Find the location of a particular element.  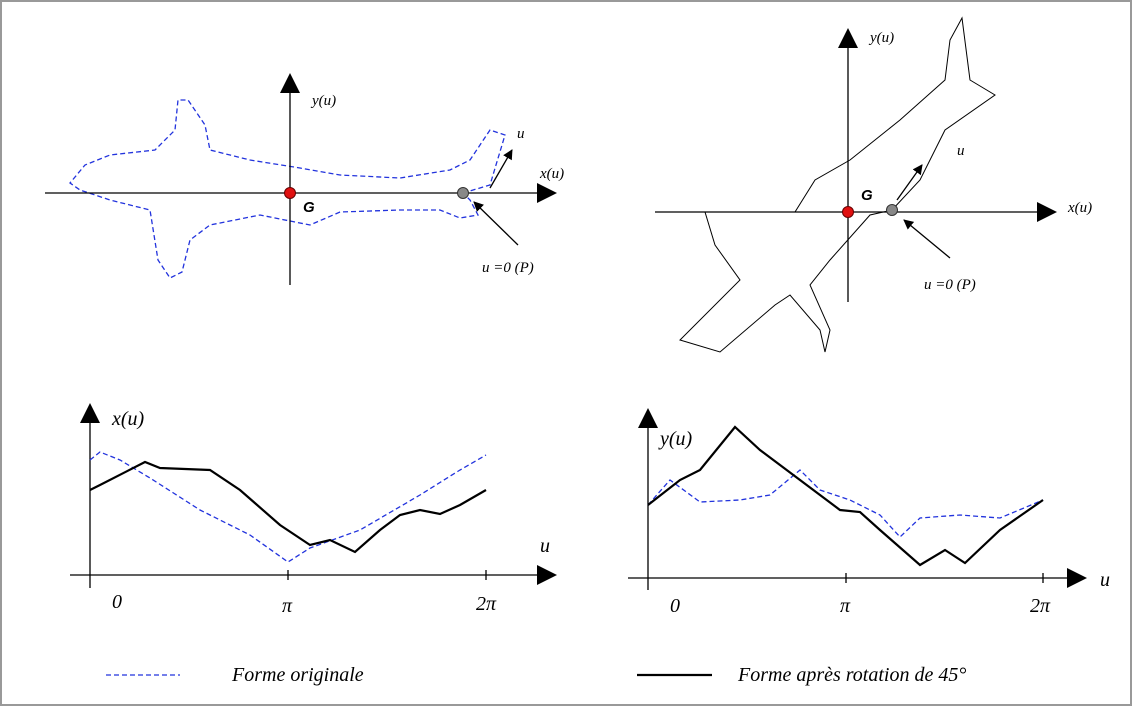

plot-y: y(u) u 0 π 2π is located at coordinates (869, 512).